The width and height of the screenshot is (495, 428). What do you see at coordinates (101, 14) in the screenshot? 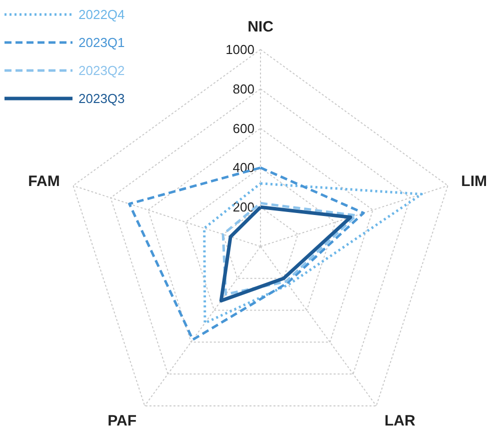
I see `text: 2022Q4` at bounding box center [101, 14].